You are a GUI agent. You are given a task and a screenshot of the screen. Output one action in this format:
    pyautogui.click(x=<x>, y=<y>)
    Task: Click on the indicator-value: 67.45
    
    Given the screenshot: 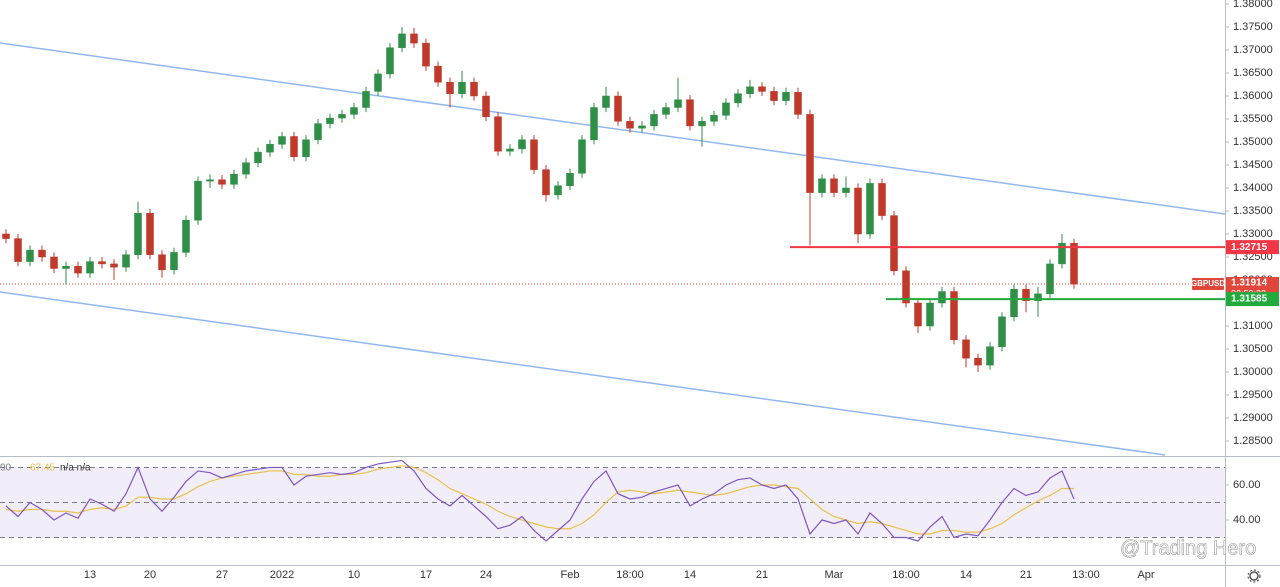 What is the action you would take?
    pyautogui.click(x=42, y=468)
    